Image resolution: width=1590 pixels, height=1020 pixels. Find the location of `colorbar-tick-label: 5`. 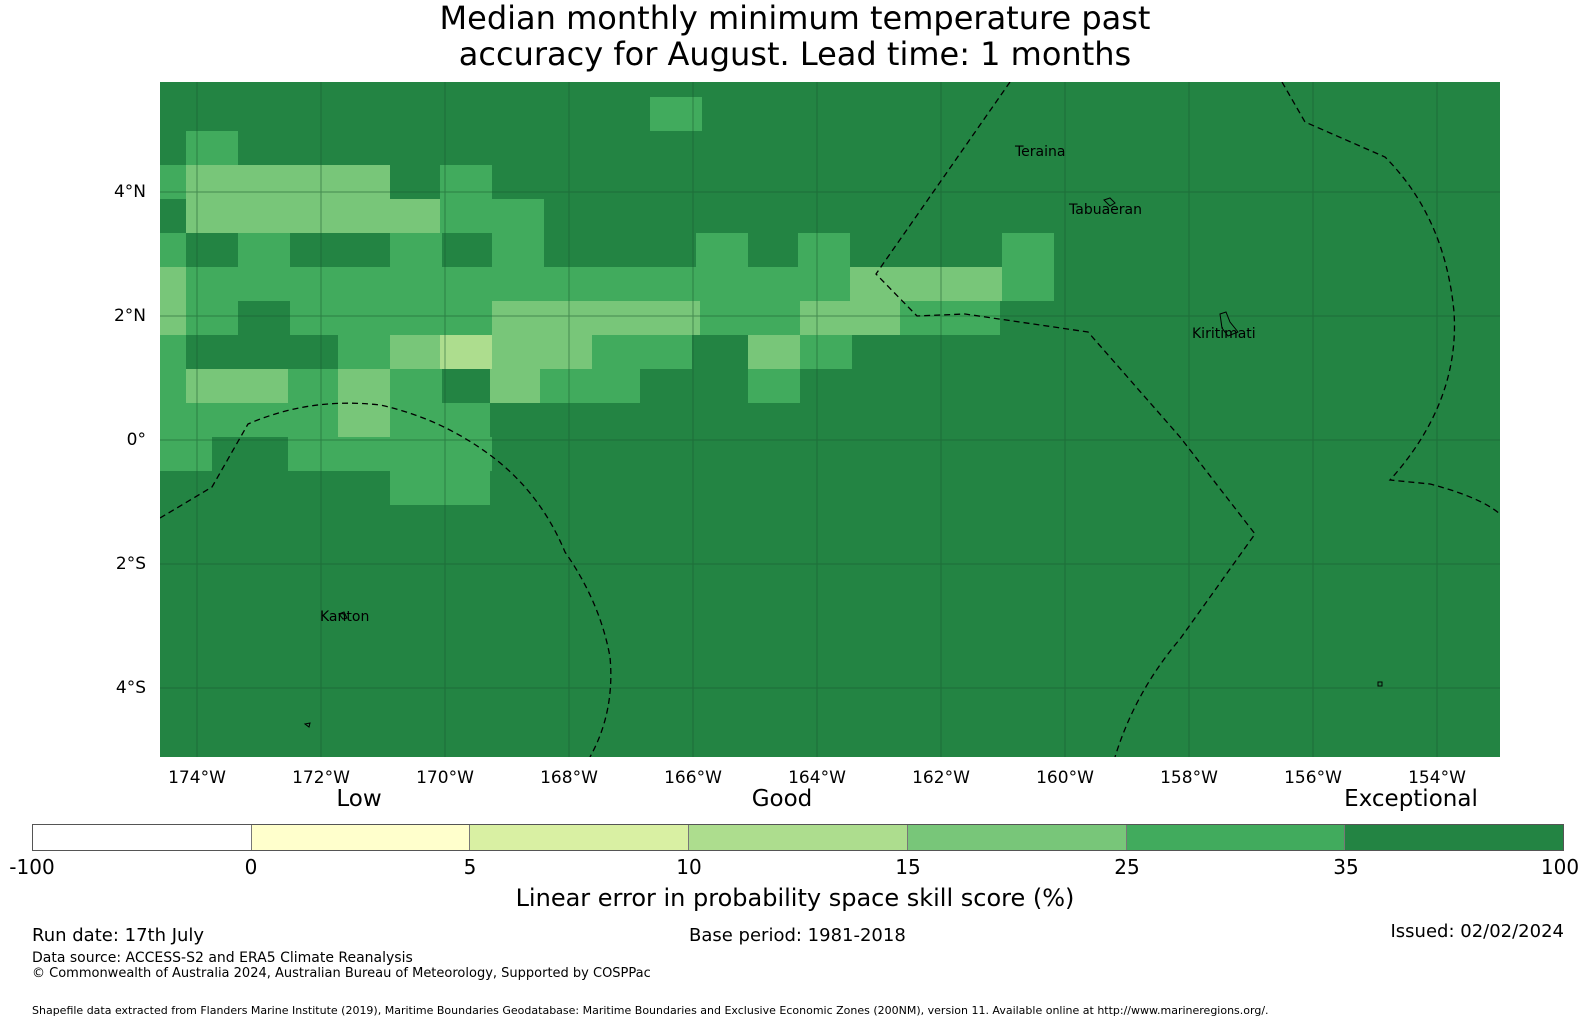

colorbar-tick-label: 5 is located at coordinates (470, 867).